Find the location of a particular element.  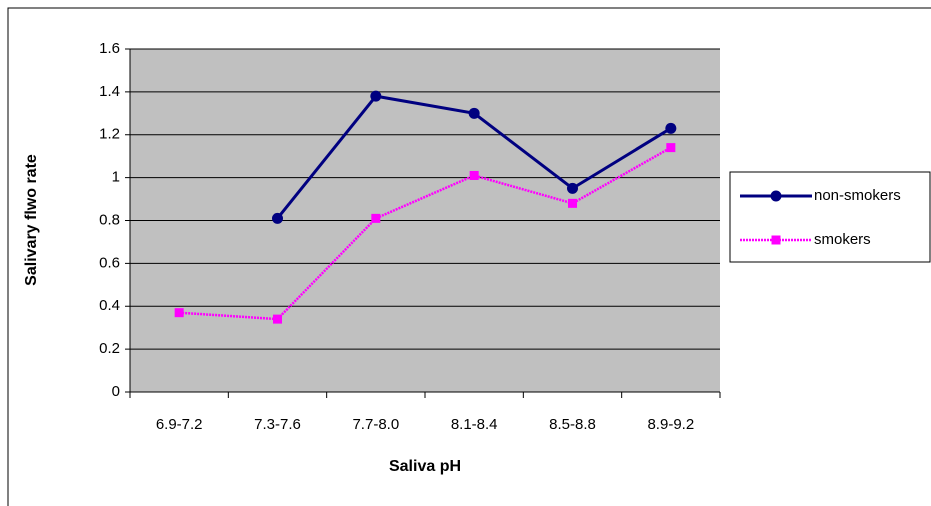

y-tick-label: 0.2 is located at coordinates (109, 348).